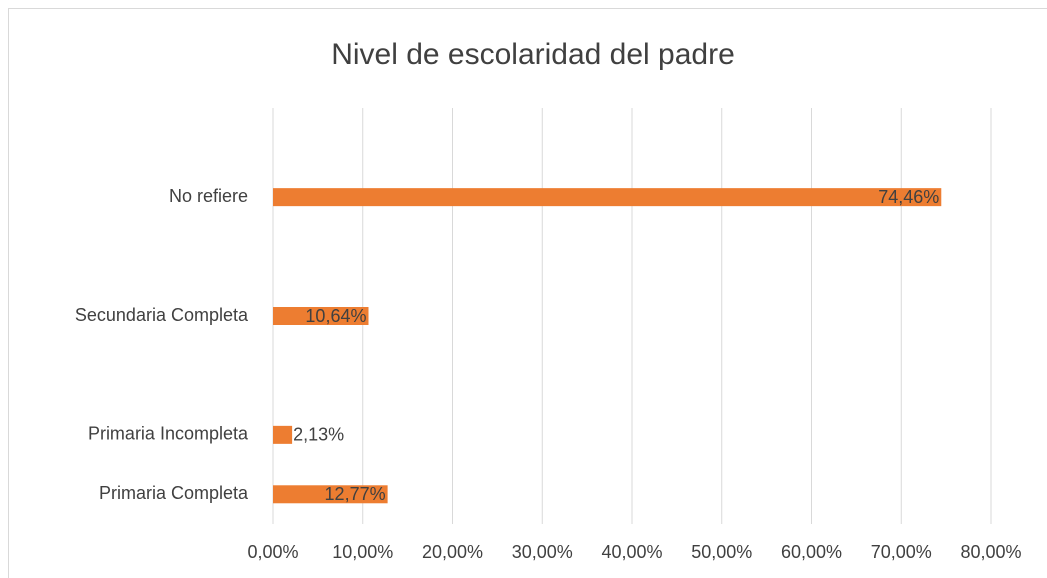 This screenshot has height=578, width=1047. What do you see at coordinates (168, 434) in the screenshot?
I see `y-tick-label: Primaria Incompleta` at bounding box center [168, 434].